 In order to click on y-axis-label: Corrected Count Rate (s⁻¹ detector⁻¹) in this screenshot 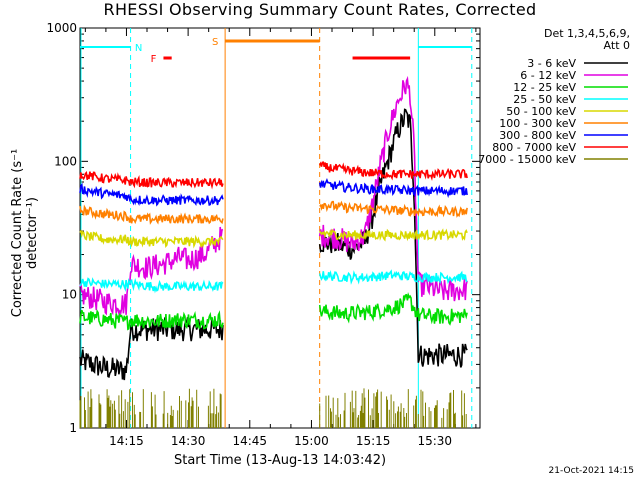, I will do `click(25, 233)`.